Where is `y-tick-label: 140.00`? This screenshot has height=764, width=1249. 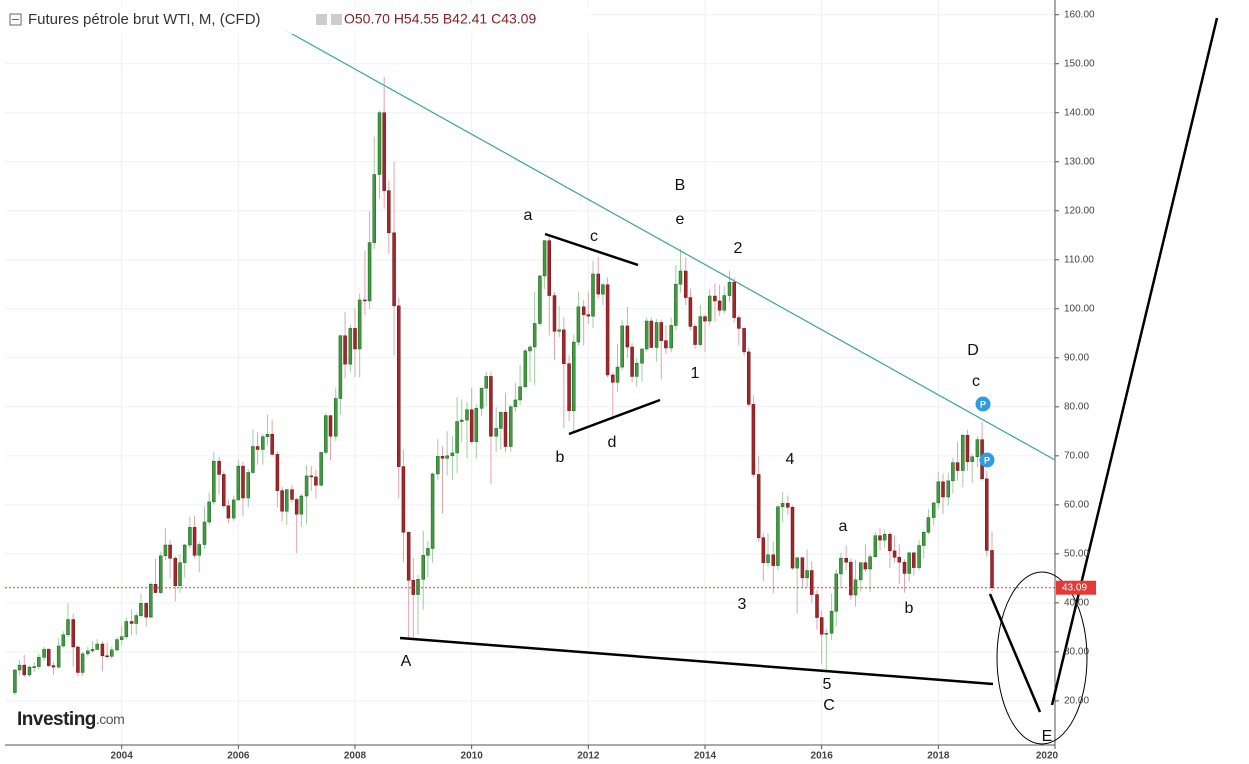
y-tick-label: 140.00 is located at coordinates (1079, 112).